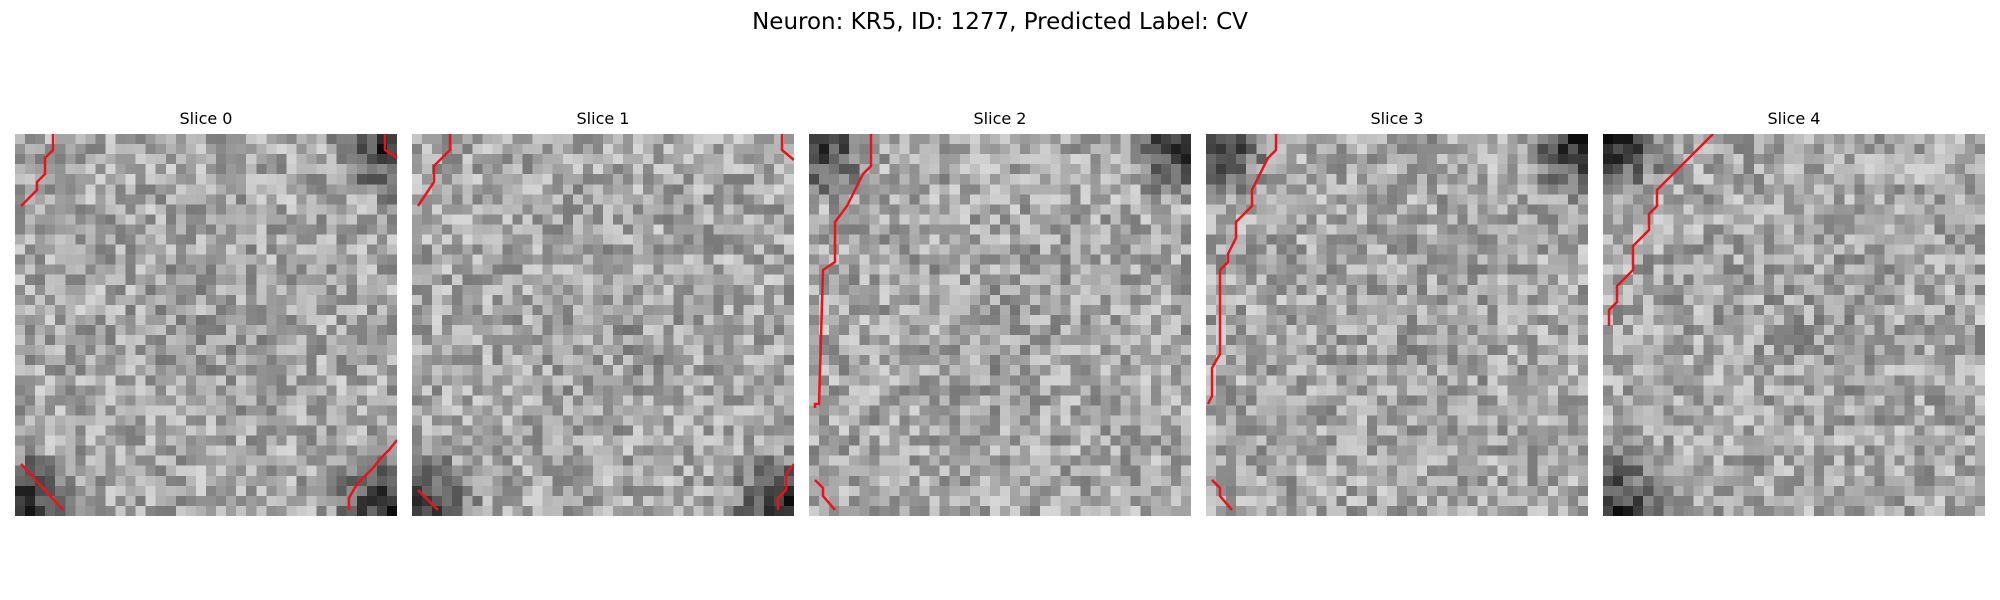 The image size is (2000, 600). Describe the element at coordinates (603, 119) in the screenshot. I see `slice-title-1: Slice 1` at that location.